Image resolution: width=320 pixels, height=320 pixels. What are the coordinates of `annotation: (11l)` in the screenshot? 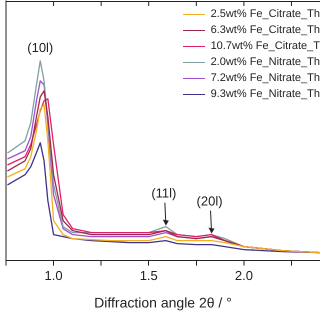 It's located at (163, 193).